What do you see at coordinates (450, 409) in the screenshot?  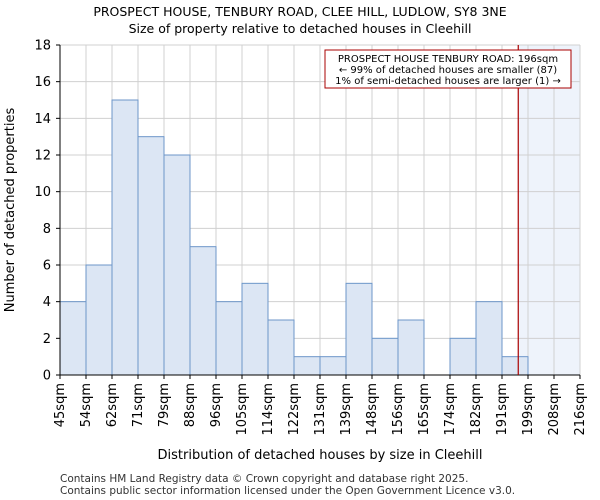 I see `x-tick-label: 174sqm` at bounding box center [450, 409].